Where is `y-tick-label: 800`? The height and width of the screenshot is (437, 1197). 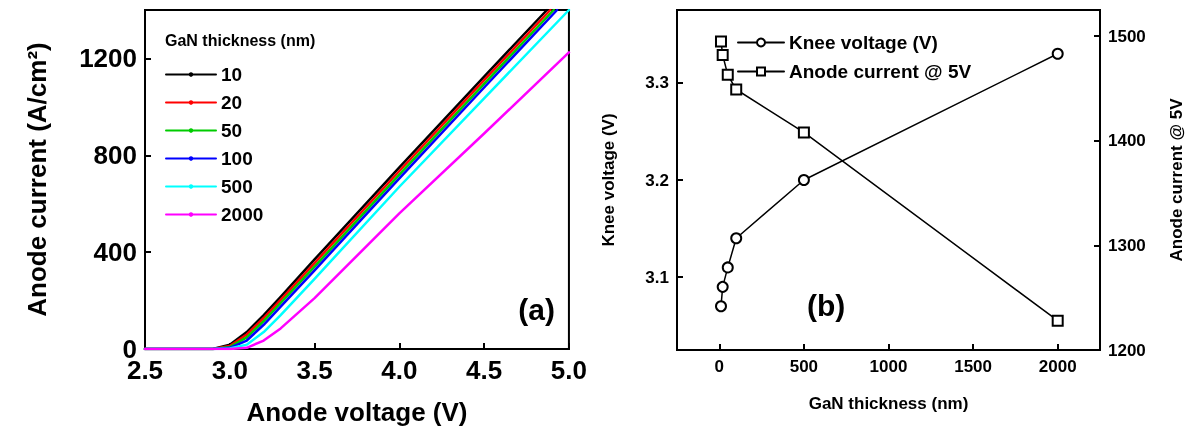 y-tick-label: 800 is located at coordinates (115, 155).